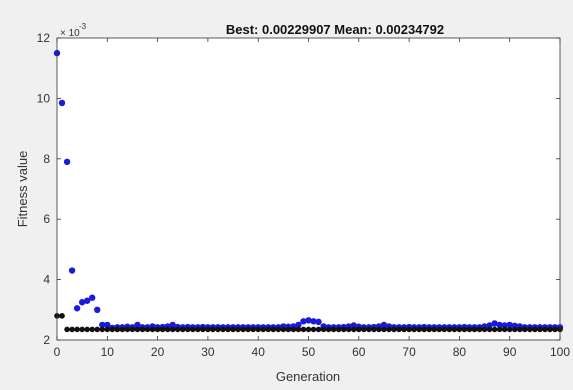 Image resolution: width=573 pixels, height=390 pixels. Describe the element at coordinates (460, 352) in the screenshot. I see `x-tick-label: 80` at that location.